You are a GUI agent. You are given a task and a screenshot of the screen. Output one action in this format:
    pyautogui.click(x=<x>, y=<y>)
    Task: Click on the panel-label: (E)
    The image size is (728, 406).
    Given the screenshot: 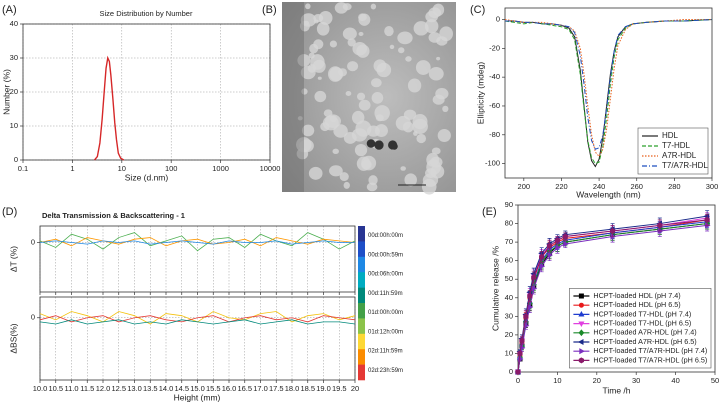 What is the action you would take?
    pyautogui.click(x=489, y=212)
    